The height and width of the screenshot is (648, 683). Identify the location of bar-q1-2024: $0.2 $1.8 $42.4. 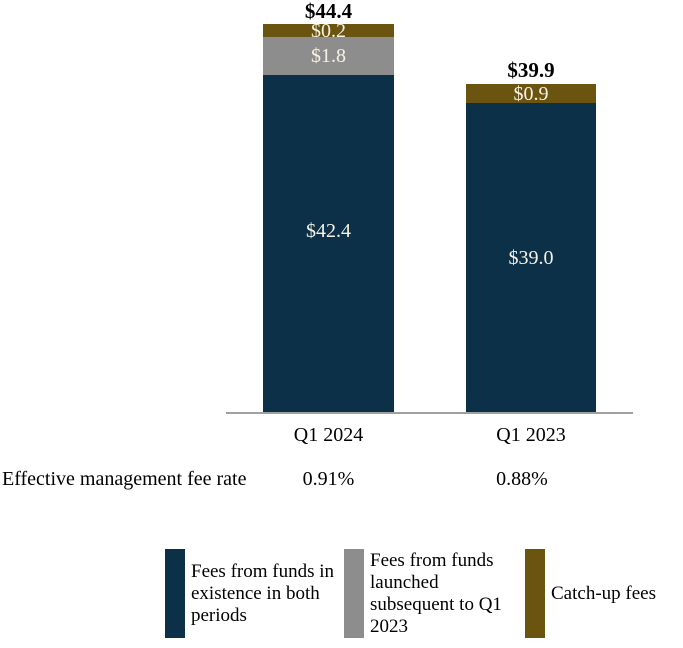
(328, 217).